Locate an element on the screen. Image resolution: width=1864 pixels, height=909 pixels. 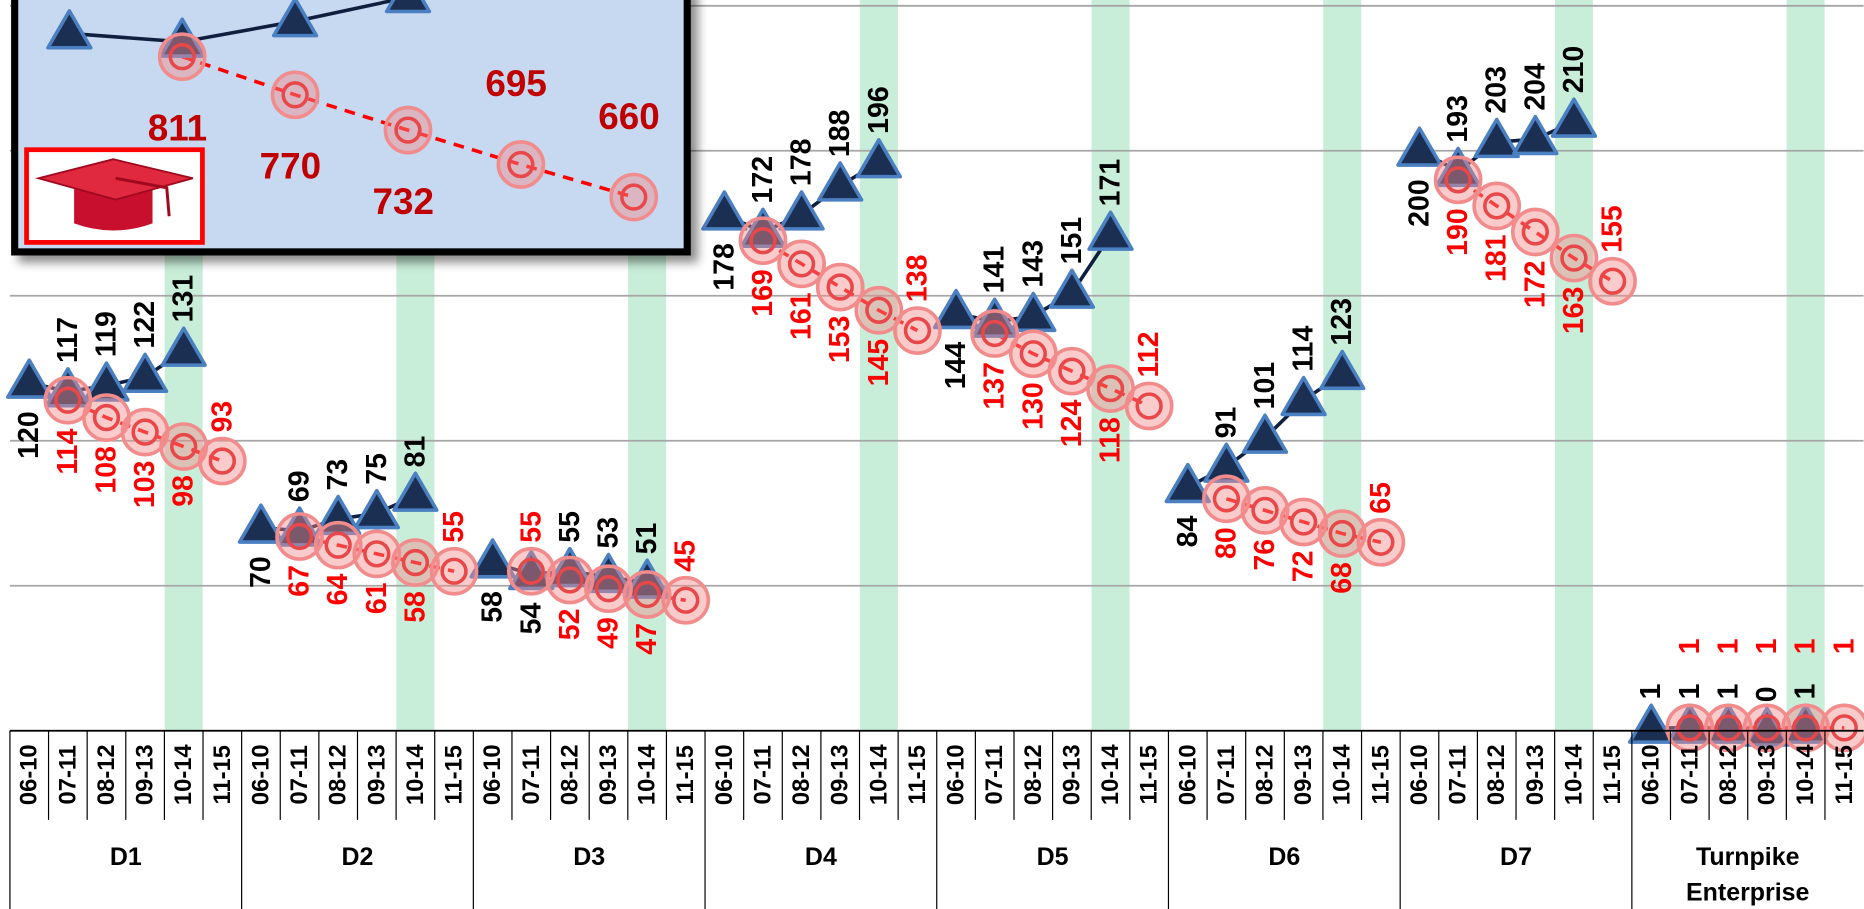
data-label: 72 is located at coordinates (1304, 566).